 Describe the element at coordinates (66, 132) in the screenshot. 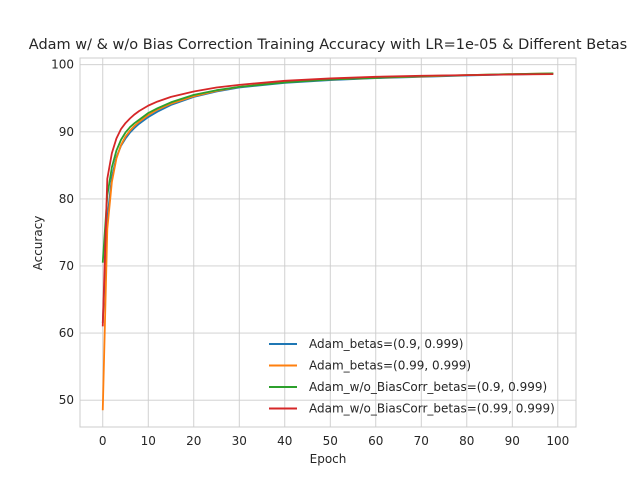

I see `y-tick-label: 90` at that location.